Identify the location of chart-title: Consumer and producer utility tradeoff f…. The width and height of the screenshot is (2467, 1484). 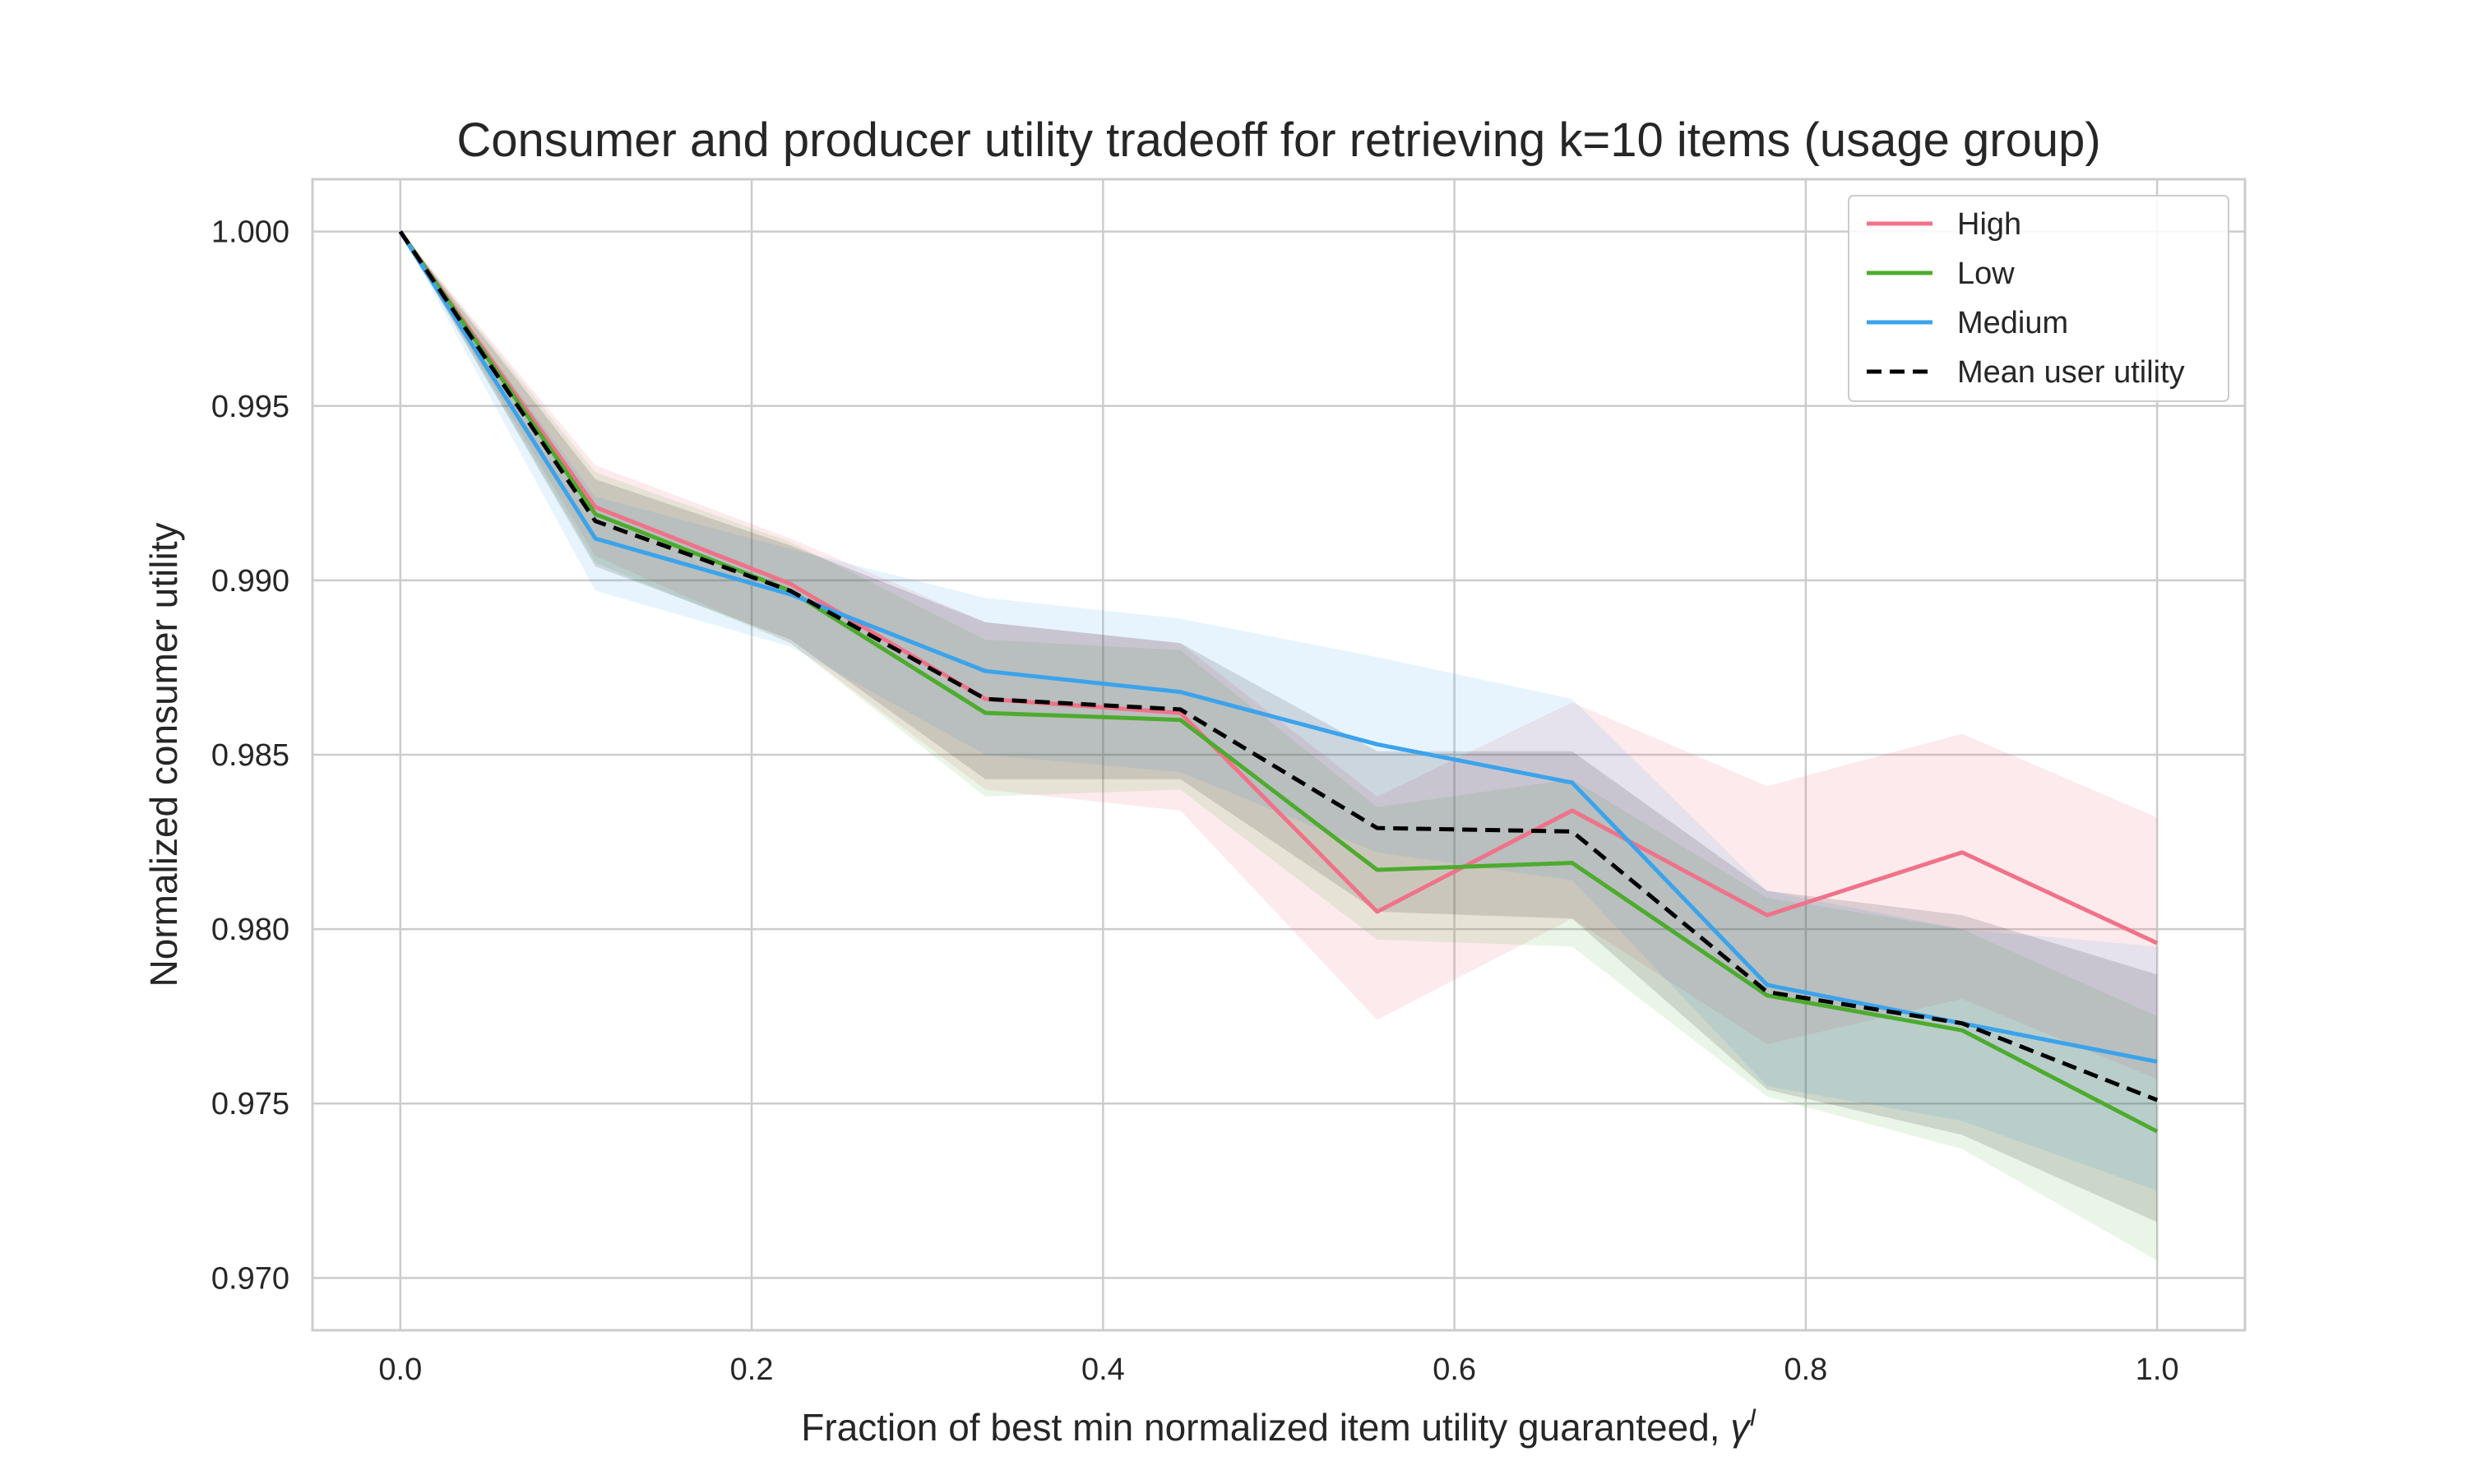
(1278, 140).